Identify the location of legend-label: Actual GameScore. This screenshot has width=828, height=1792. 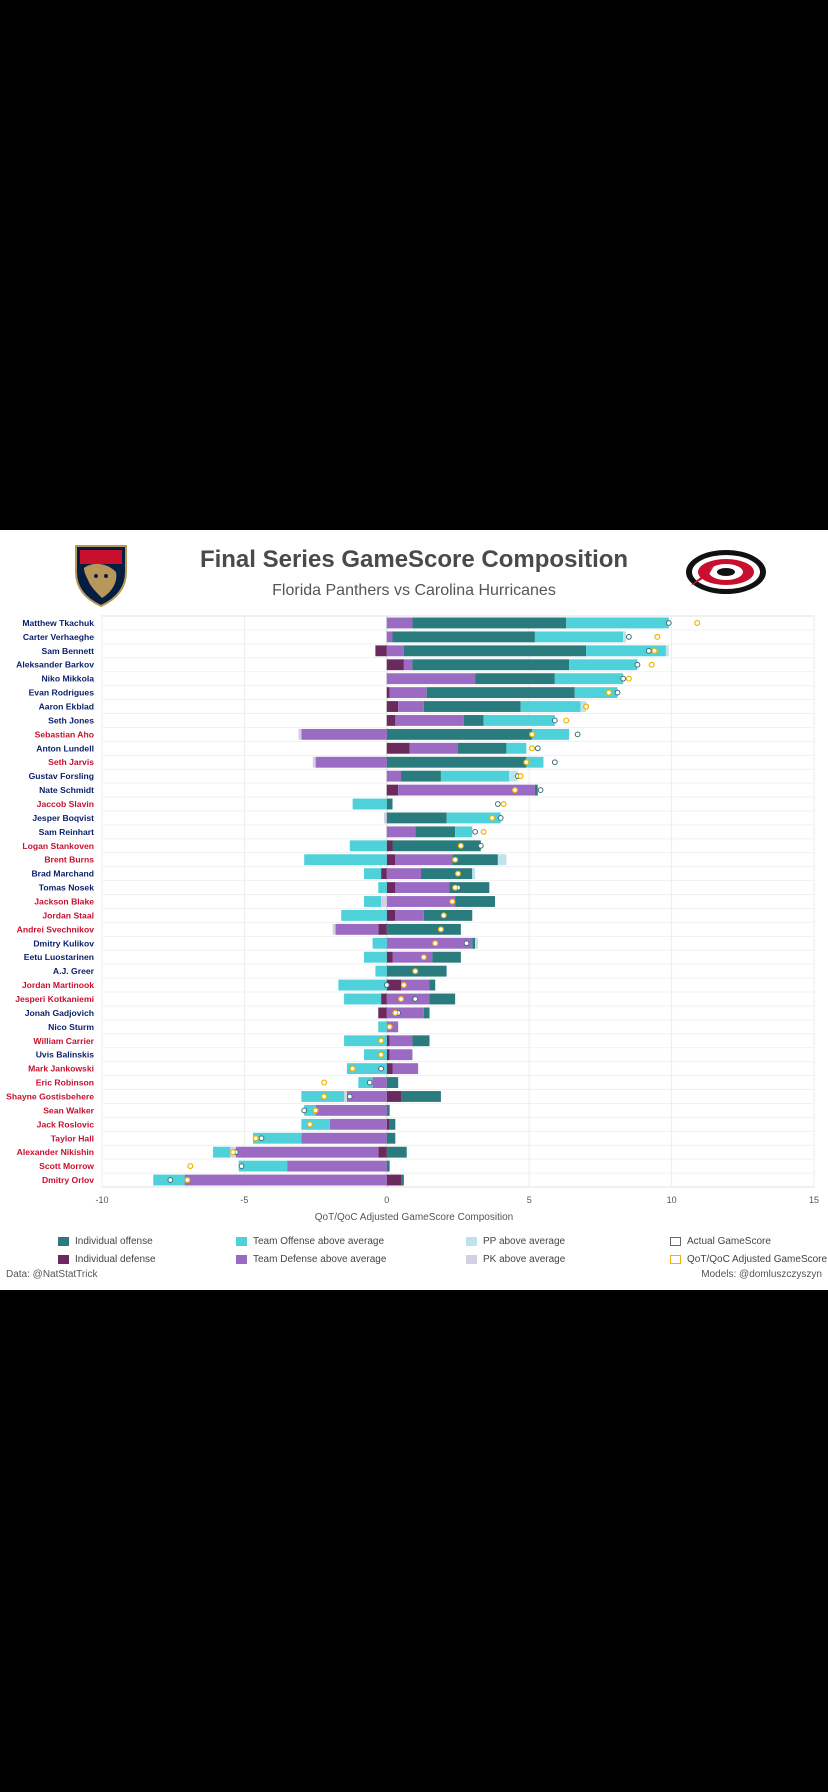
(729, 1241).